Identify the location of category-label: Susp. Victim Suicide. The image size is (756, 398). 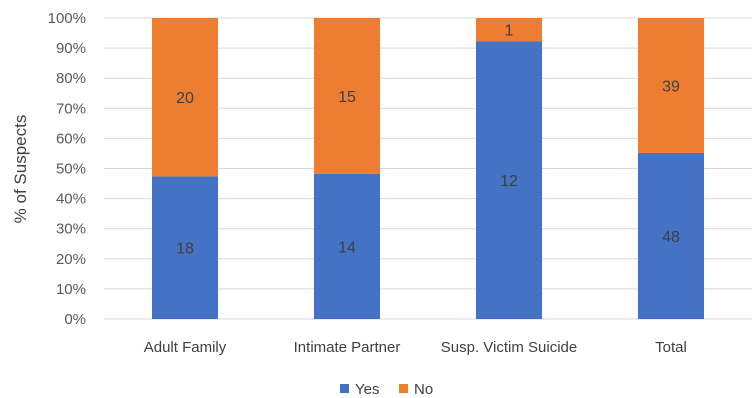
(509, 347).